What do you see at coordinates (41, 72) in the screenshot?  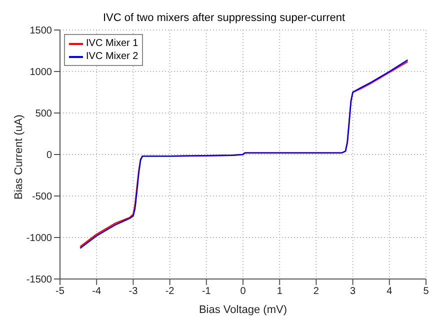 I see `y-tick-label: 1000` at bounding box center [41, 72].